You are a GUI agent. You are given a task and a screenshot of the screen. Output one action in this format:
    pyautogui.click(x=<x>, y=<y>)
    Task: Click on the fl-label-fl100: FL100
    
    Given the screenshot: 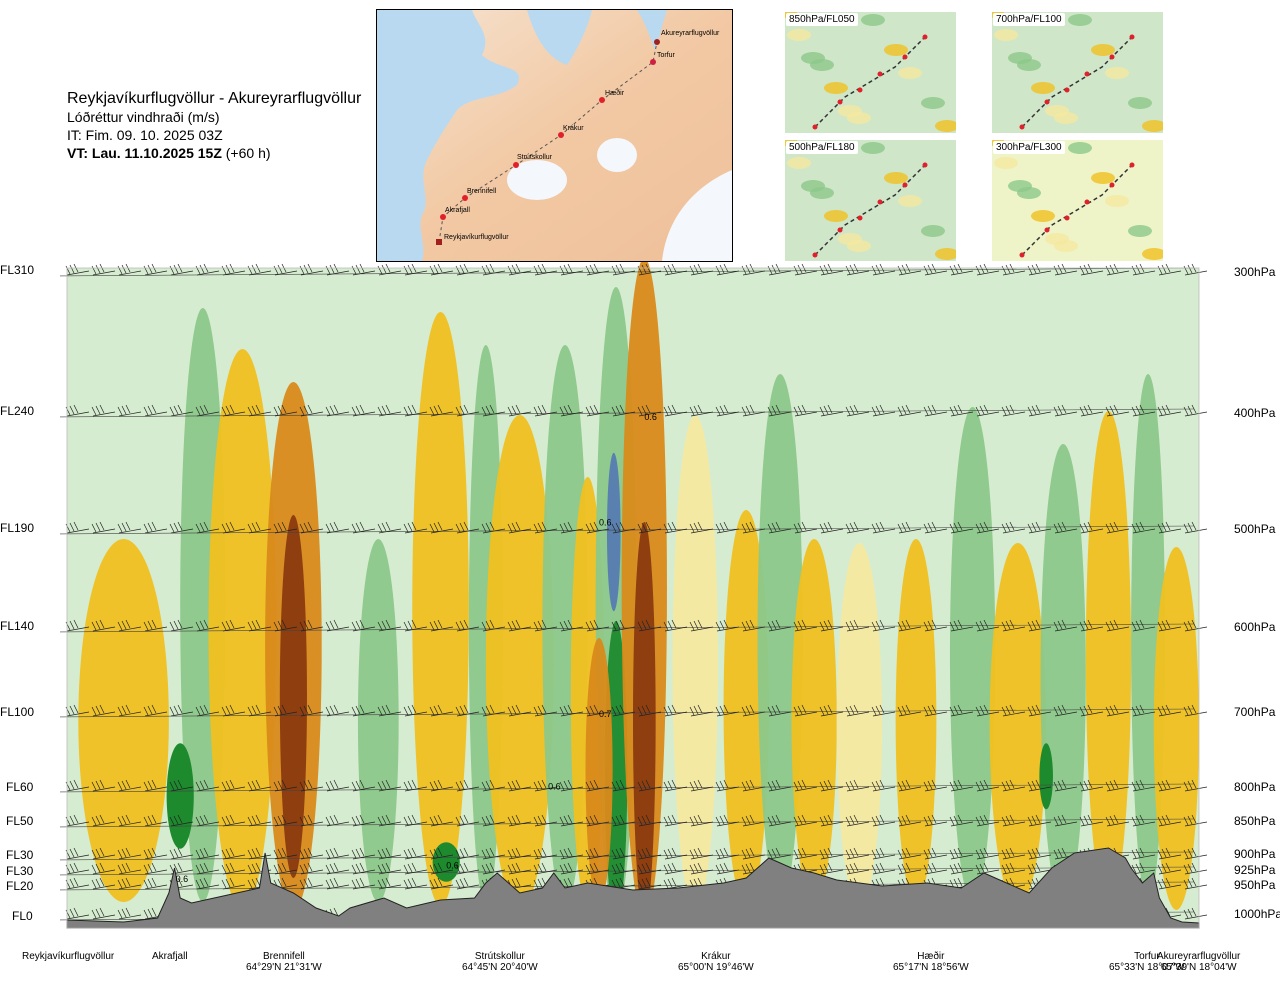 What is the action you would take?
    pyautogui.click(x=17, y=712)
    